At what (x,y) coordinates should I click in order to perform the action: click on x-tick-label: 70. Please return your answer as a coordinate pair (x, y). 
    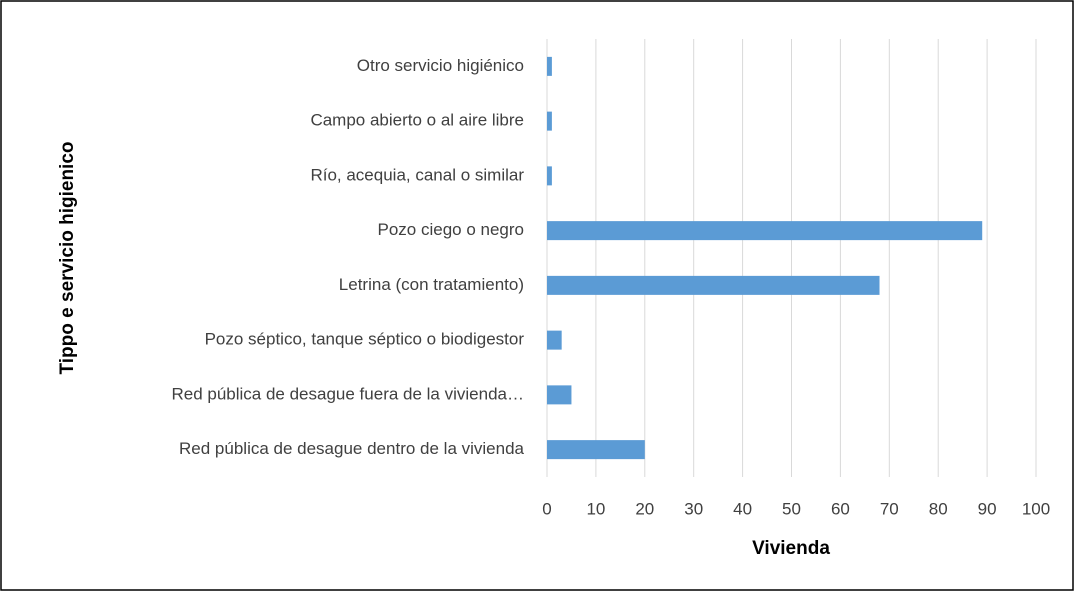
    Looking at the image, I should click on (889, 508).